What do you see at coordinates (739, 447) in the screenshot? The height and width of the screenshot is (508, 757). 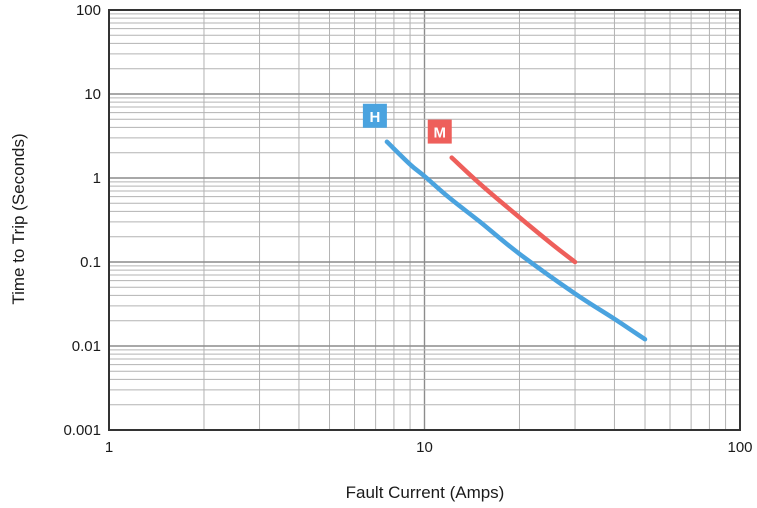 I see `x-tick-label: 100` at bounding box center [739, 447].